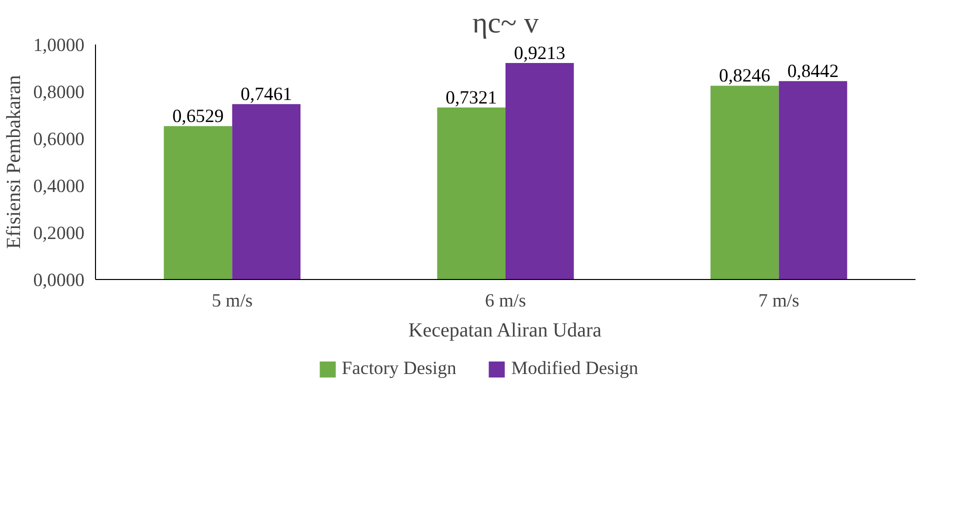 This screenshot has width=956, height=507. I want to click on x-axis-title: Kecepatan Aliran Udara, so click(505, 331).